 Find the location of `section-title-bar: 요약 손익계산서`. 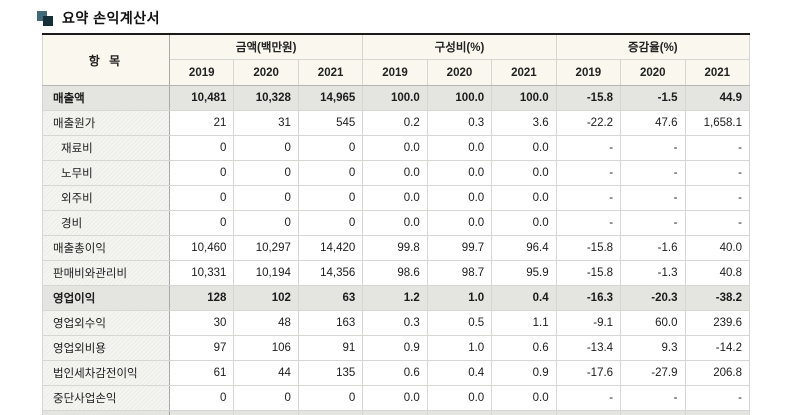

section-title-bar: 요약 손익계산서 is located at coordinates (396, 14).